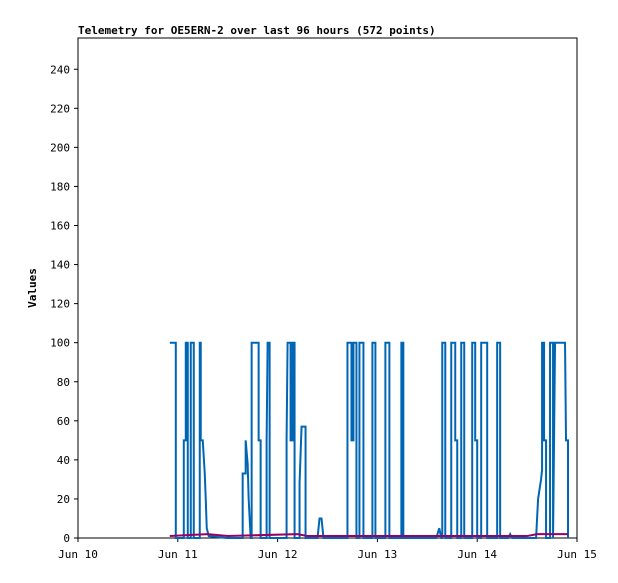  I want to click on x-tick-label: Jun 13, so click(378, 554).